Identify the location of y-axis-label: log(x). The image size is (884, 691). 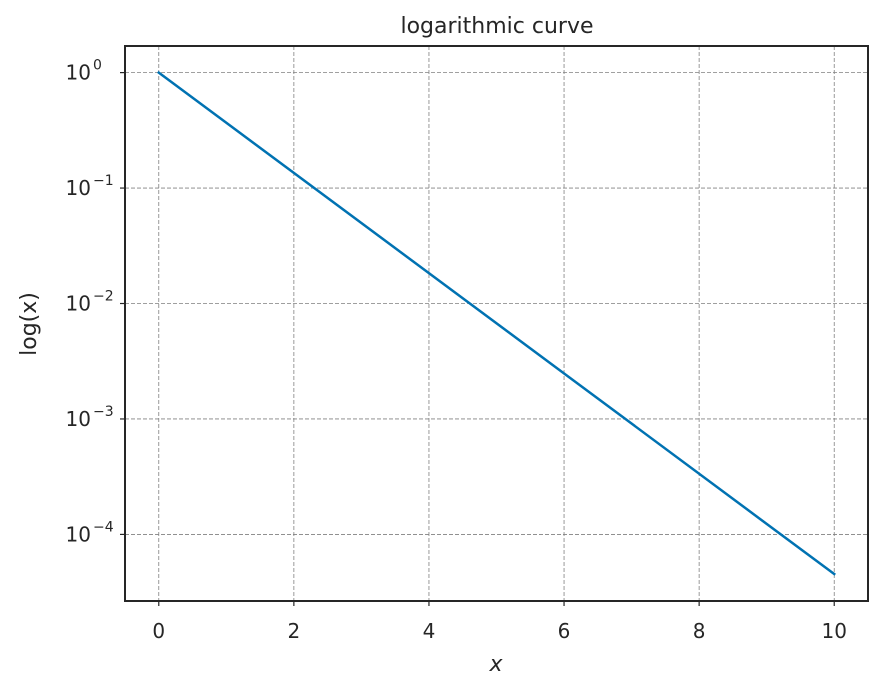
(29, 324).